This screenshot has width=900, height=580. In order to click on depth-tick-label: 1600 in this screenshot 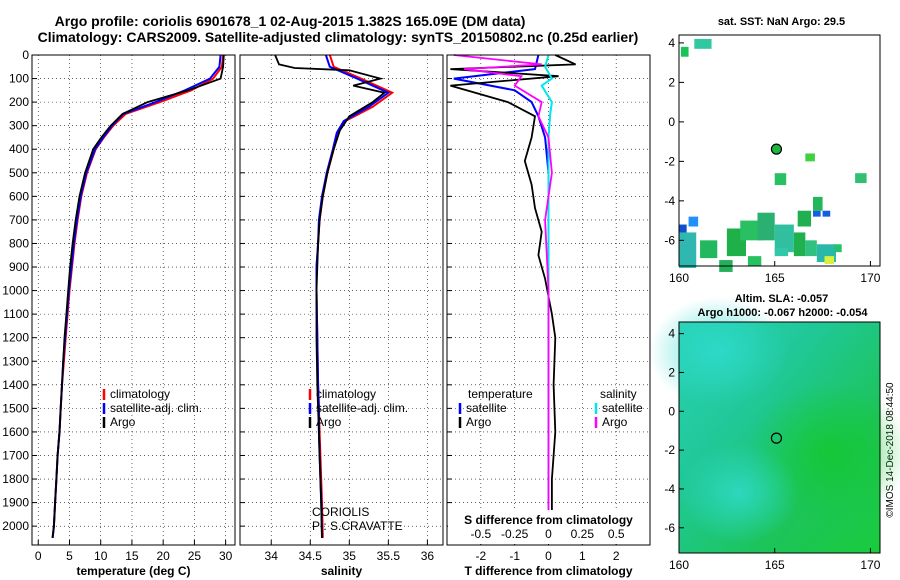, I will do `click(15, 432)`.